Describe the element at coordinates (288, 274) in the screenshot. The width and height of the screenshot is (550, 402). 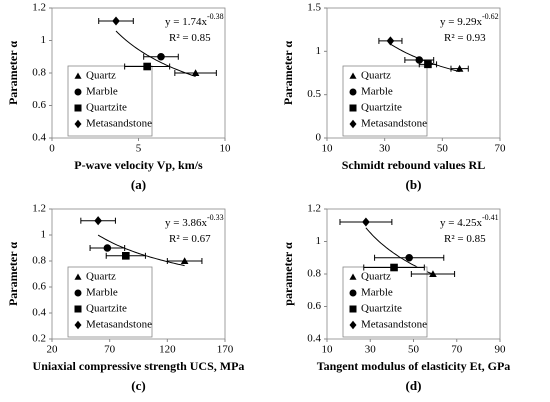
I see `y-axis-title: parameter α` at that location.